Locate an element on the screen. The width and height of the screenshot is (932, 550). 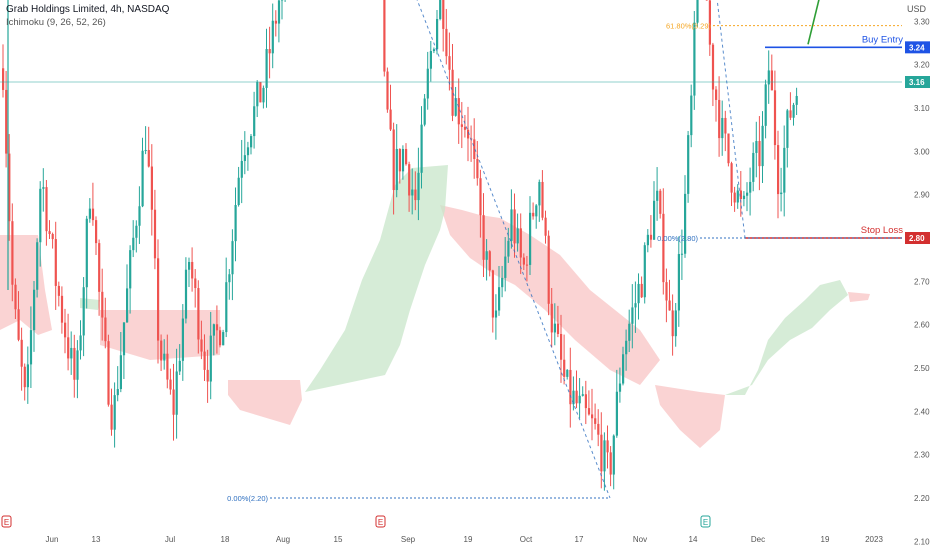
chart-title: Grab Holdings Limited, 4h, NASDAQ is located at coordinates (88, 9).